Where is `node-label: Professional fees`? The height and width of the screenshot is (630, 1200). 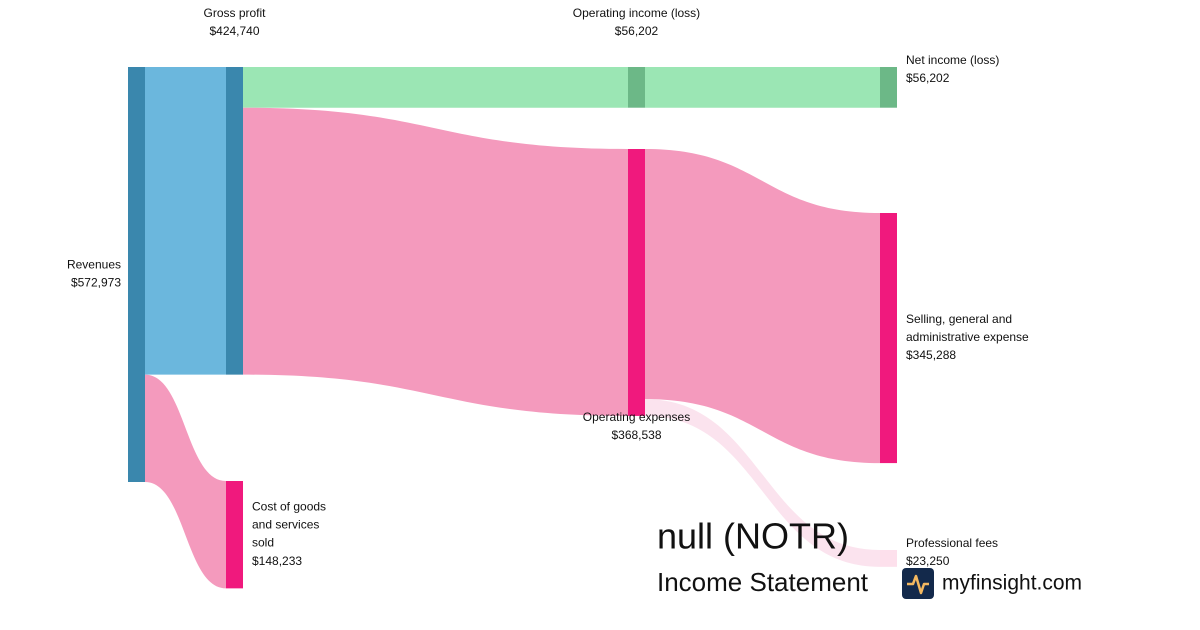 node-label: Professional fees is located at coordinates (952, 543).